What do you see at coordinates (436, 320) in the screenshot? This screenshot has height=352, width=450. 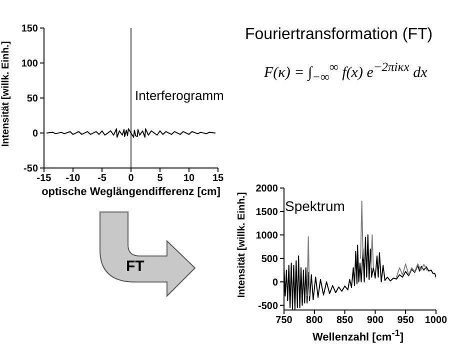 I see `x-tick-label: 1000` at bounding box center [436, 320].